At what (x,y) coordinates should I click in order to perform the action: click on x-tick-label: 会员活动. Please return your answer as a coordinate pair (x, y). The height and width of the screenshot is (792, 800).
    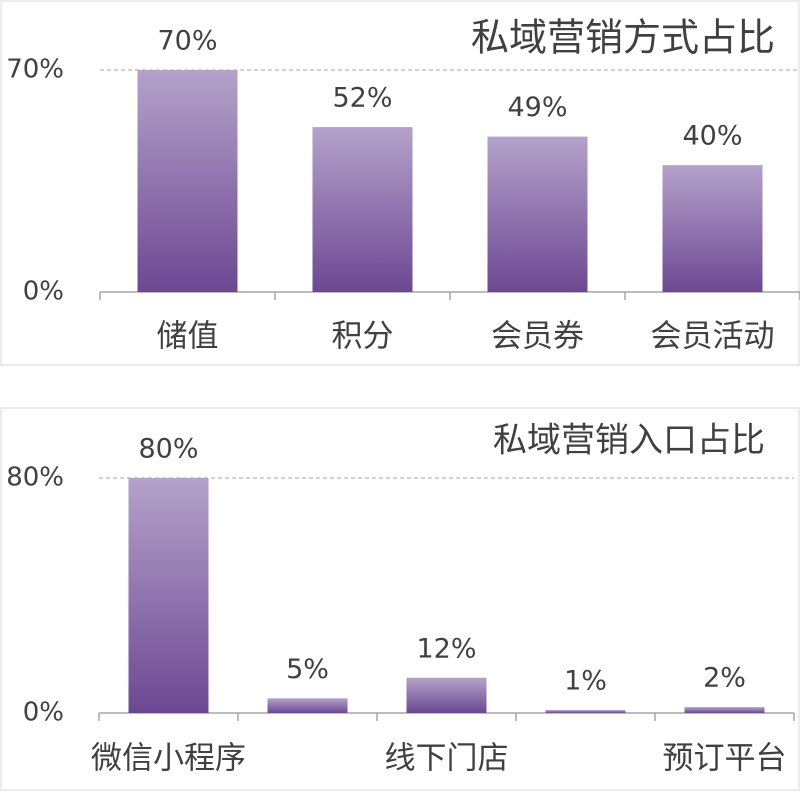
    Looking at the image, I should click on (713, 337).